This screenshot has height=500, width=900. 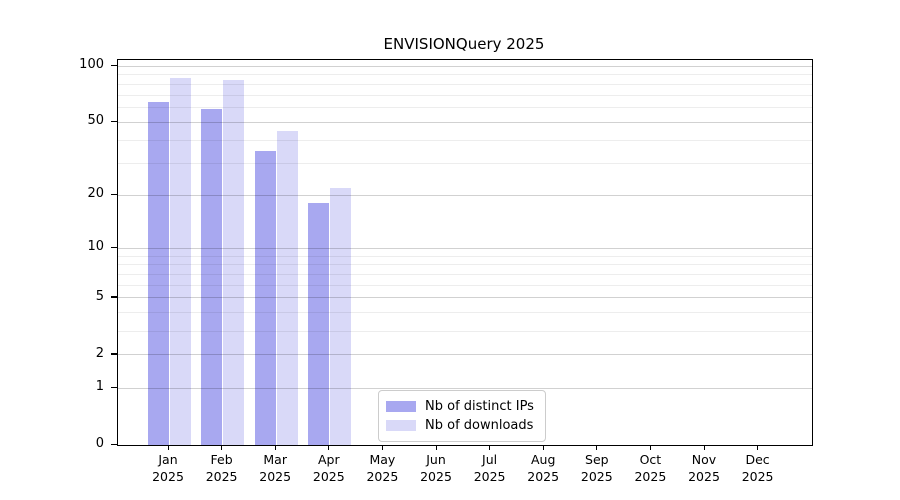 What do you see at coordinates (650, 468) in the screenshot?
I see `x-axis-label-oct: Oct 2025` at bounding box center [650, 468].